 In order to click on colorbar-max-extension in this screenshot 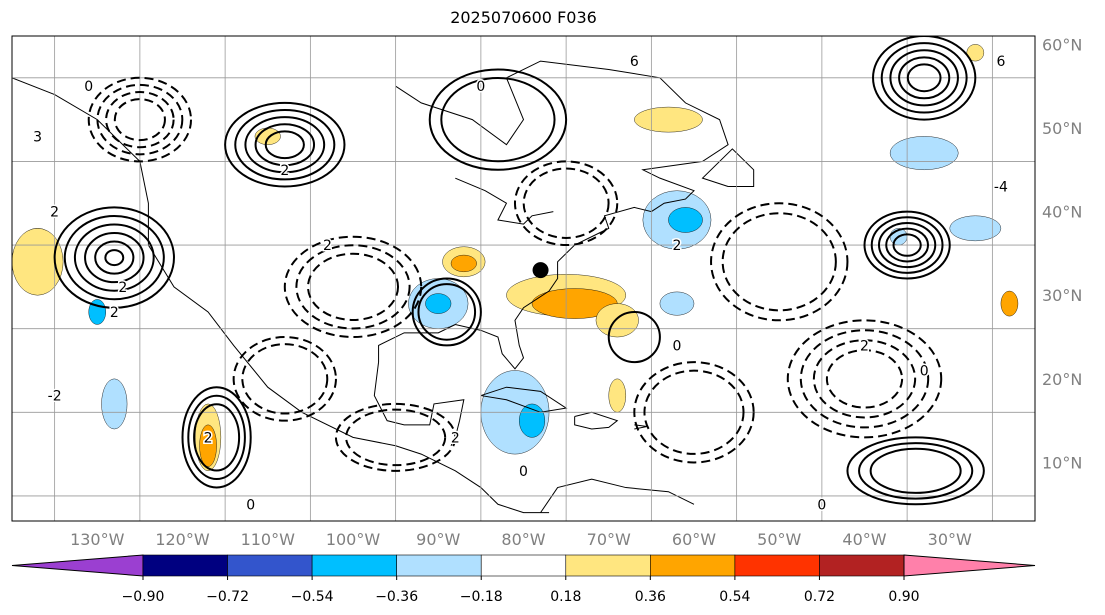, I will do `click(969, 565)`.